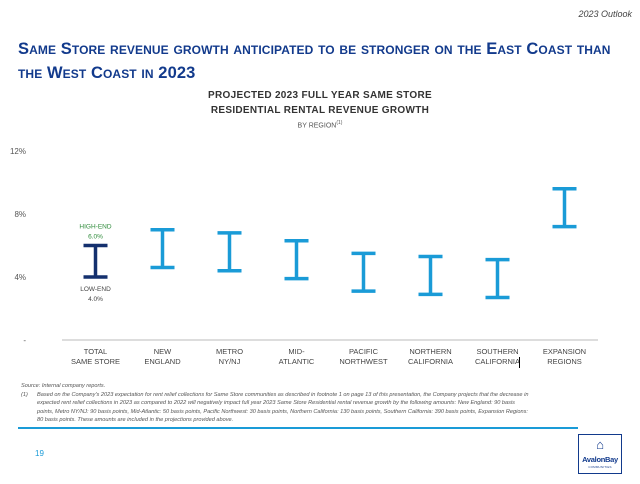 This screenshot has width=640, height=484. I want to click on chart-subtitle-text: BY REGION, so click(317, 126).